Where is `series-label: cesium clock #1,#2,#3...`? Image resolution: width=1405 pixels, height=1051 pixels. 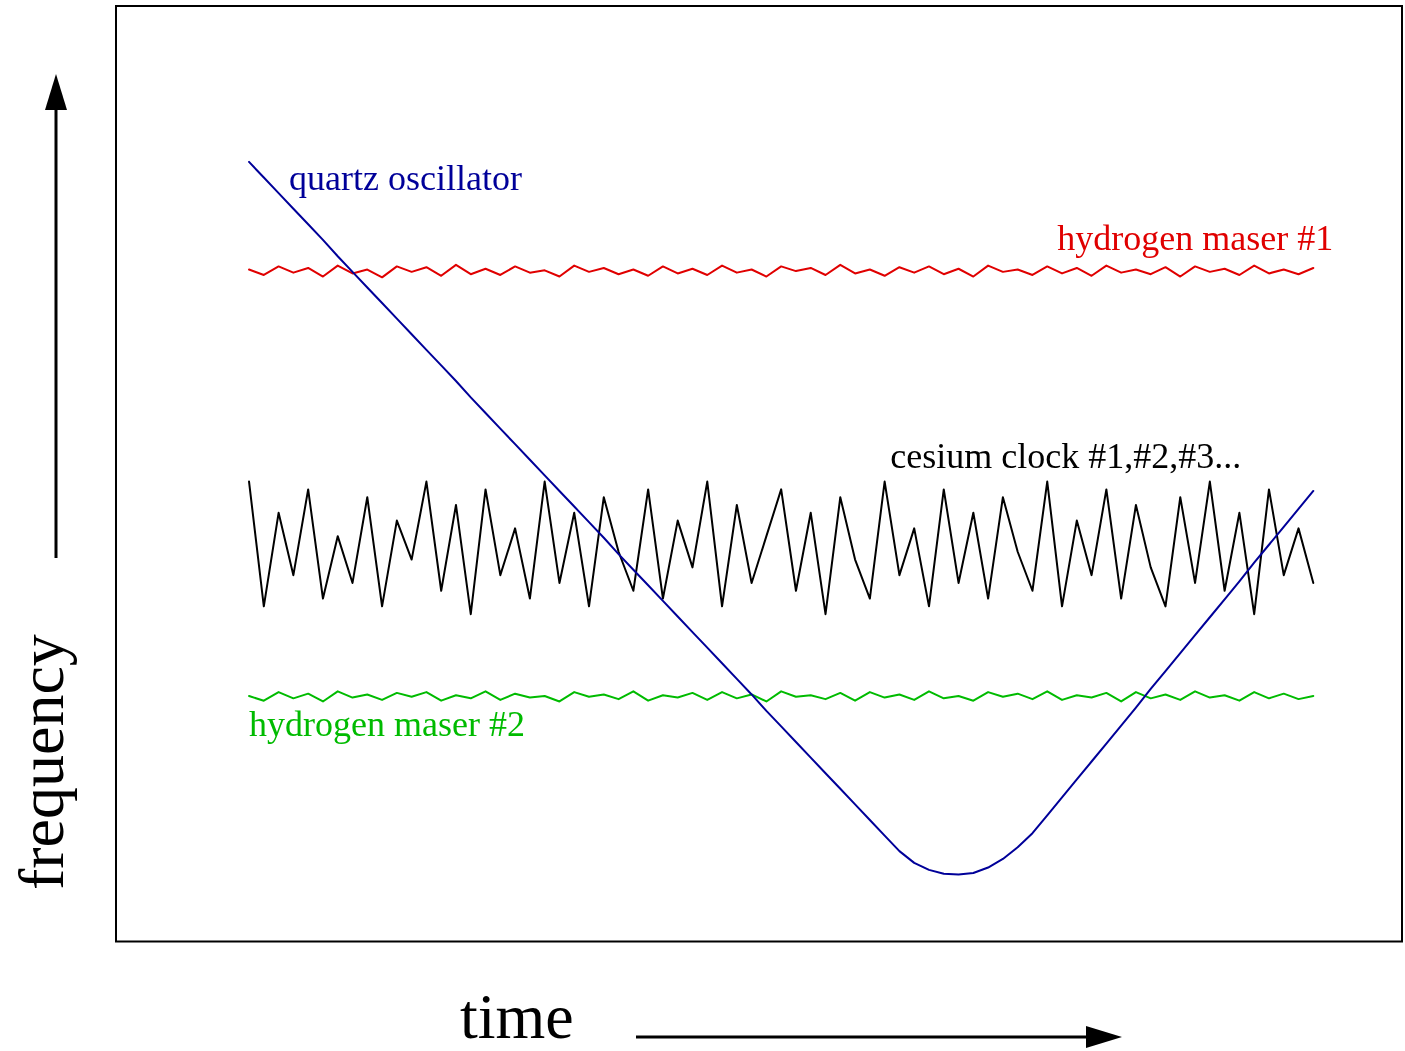 series-label: cesium clock #1,#2,#3... is located at coordinates (1066, 455).